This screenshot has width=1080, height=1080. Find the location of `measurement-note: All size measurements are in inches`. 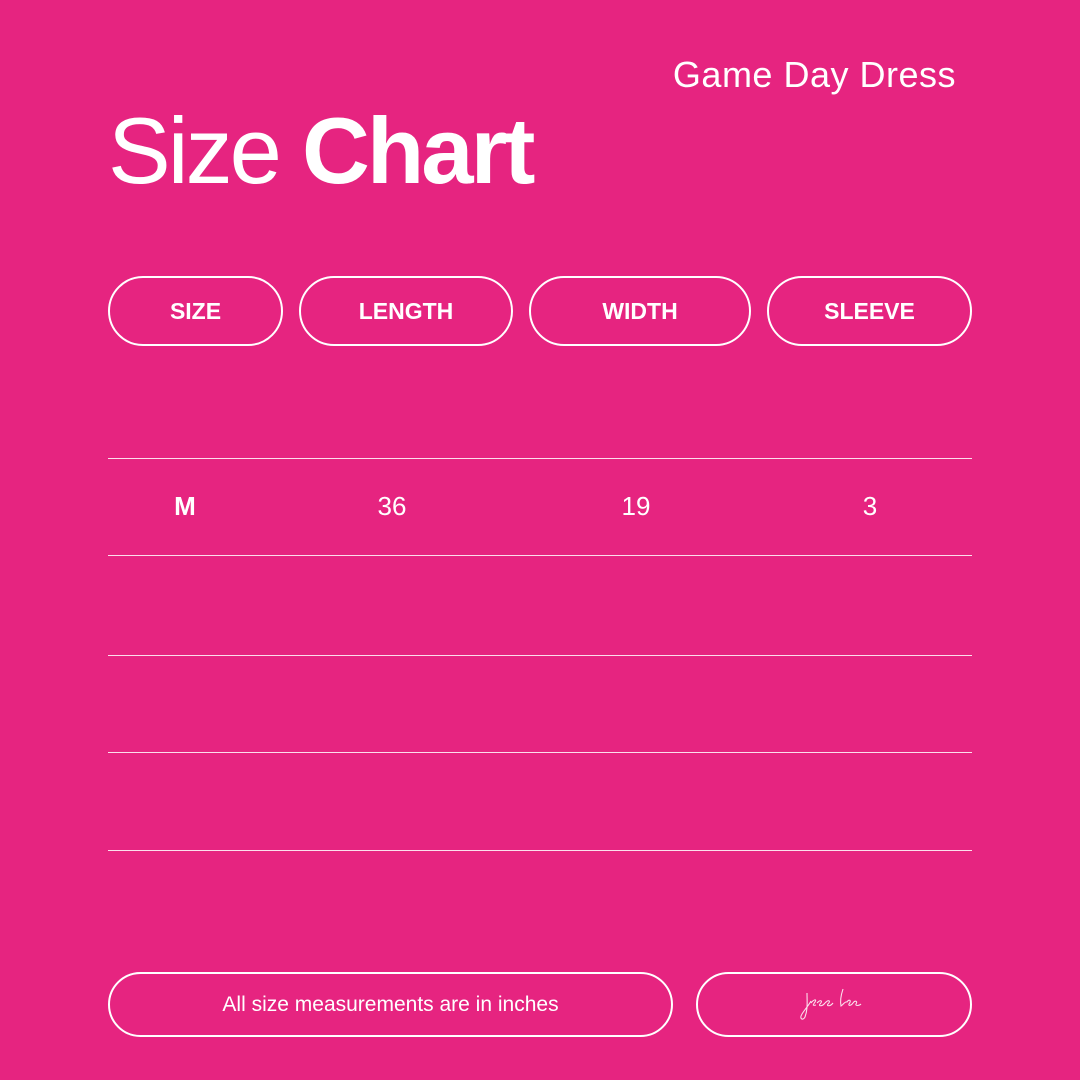

measurement-note: All size measurements are in inches is located at coordinates (390, 1004).